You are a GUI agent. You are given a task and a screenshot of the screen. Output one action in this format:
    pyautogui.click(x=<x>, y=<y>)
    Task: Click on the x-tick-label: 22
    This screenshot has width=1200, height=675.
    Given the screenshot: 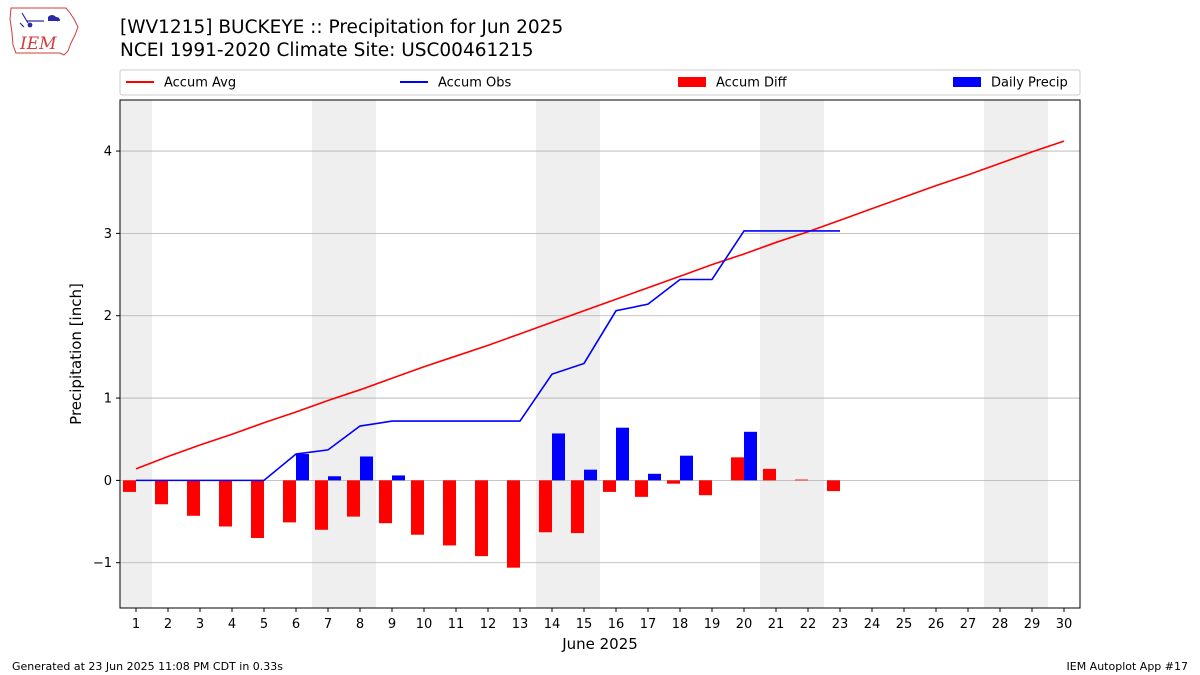 What is the action you would take?
    pyautogui.click(x=808, y=624)
    